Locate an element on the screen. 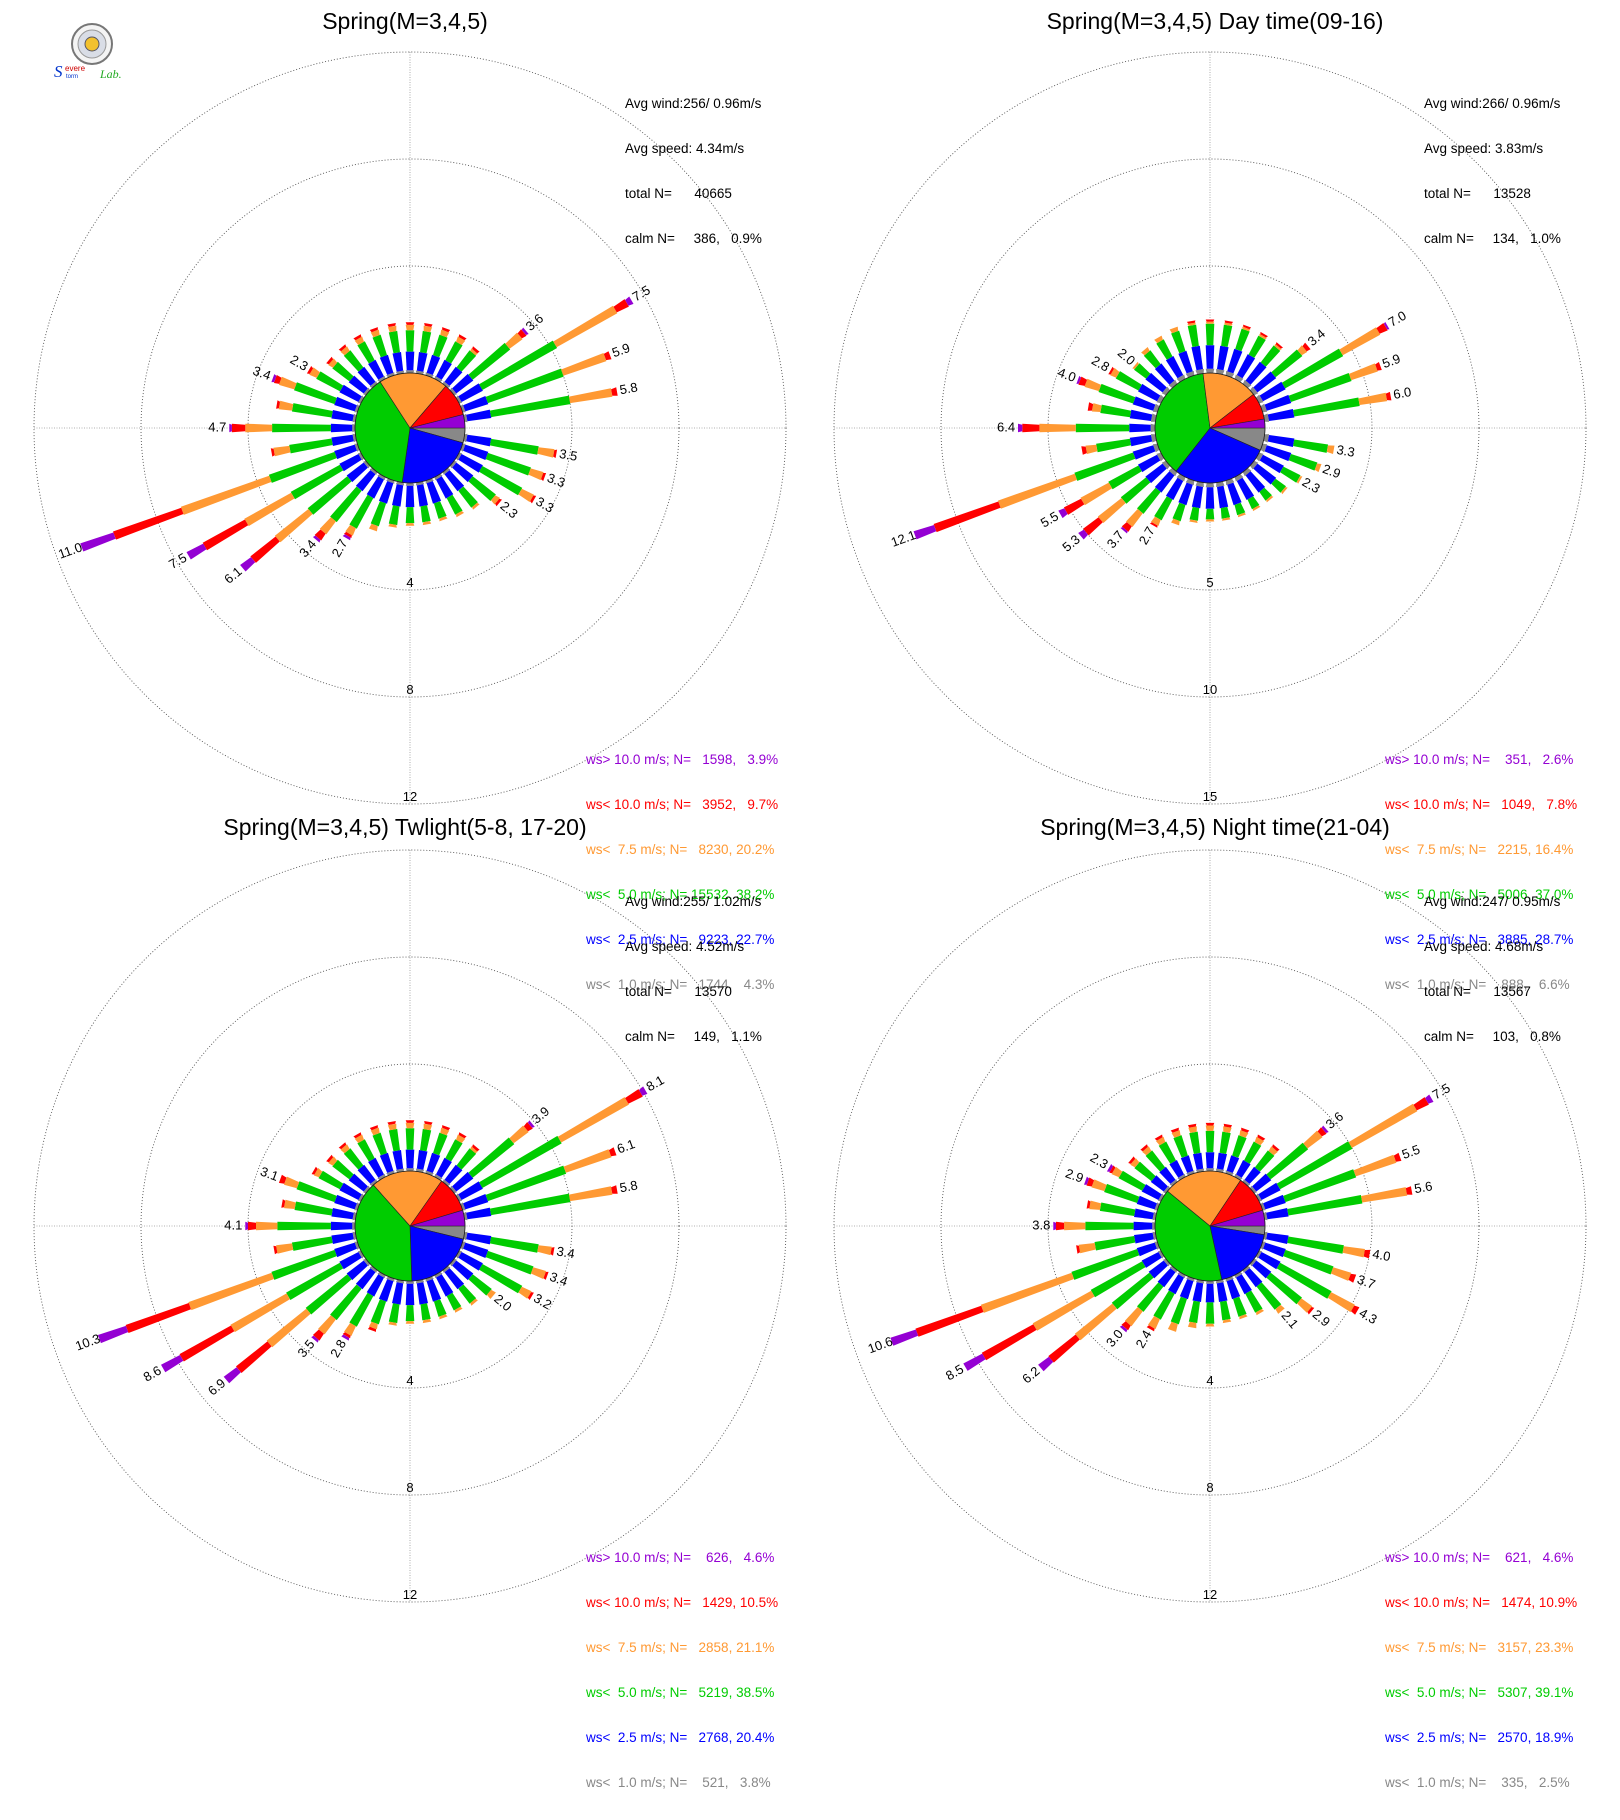 The height and width of the screenshot is (1820, 1620). ring-label: 4 is located at coordinates (409, 1380).